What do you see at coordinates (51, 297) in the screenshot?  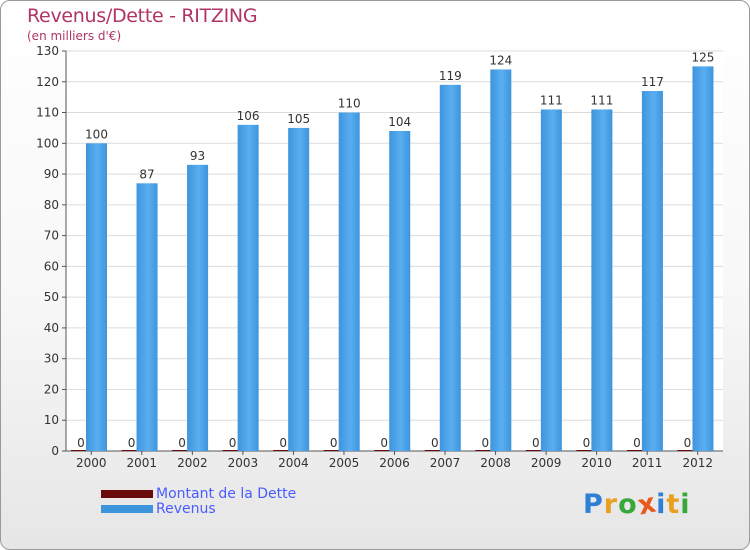 I see `y-tick-label: 50` at bounding box center [51, 297].